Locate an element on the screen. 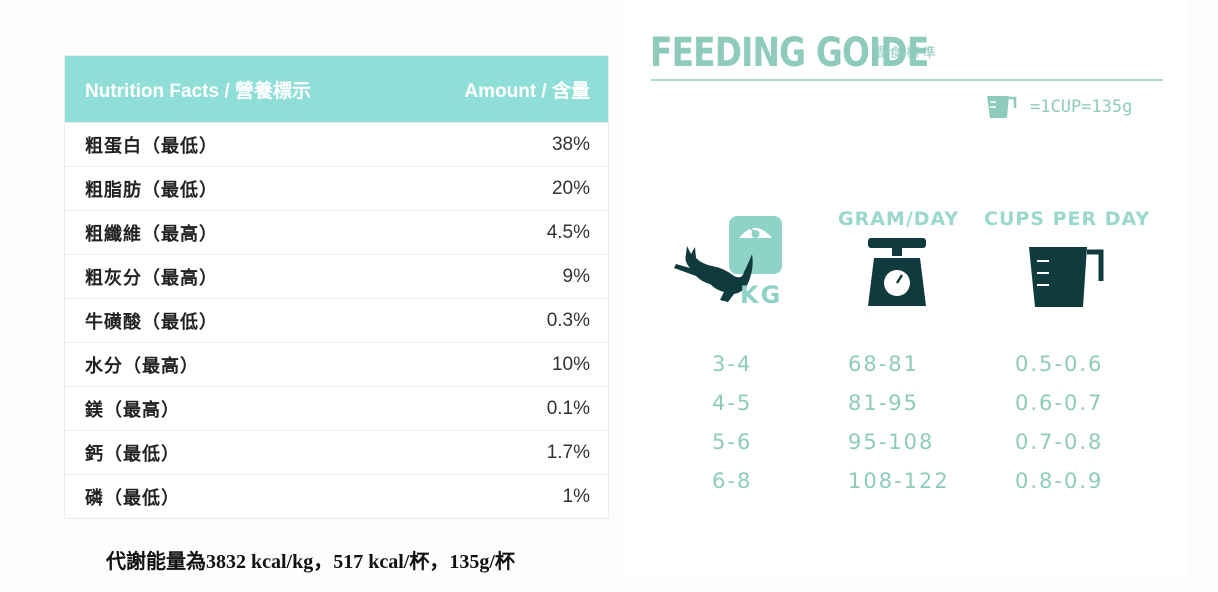 The height and width of the screenshot is (592, 1218). table-row: 粗脂肪（最低） 20% is located at coordinates (336, 188).